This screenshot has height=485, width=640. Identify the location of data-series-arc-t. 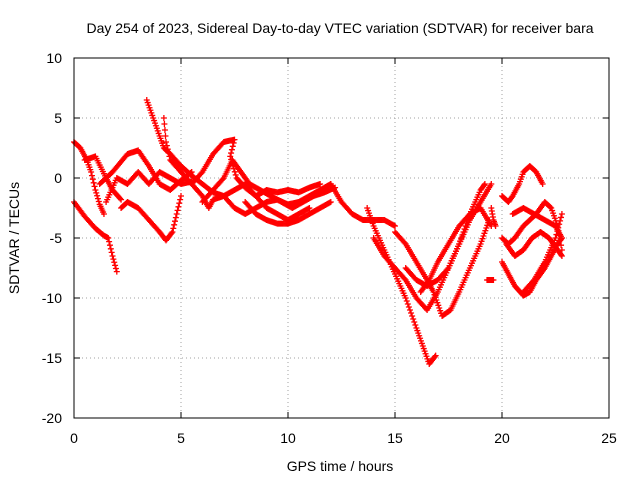
(493, 217).